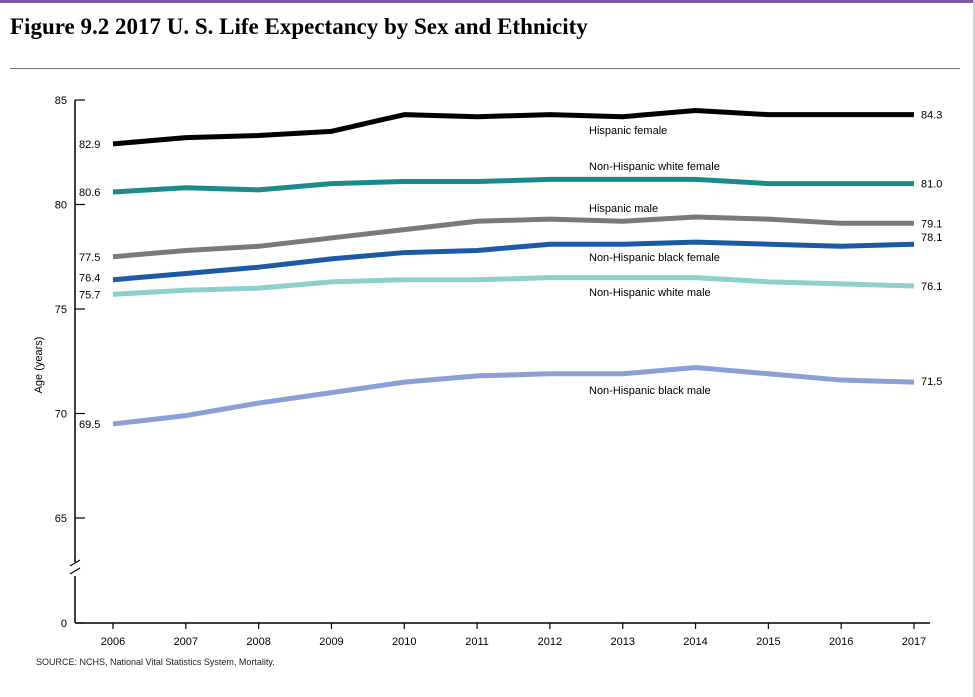 Image resolution: width=975 pixels, height=697 pixels. What do you see at coordinates (258, 642) in the screenshot?
I see `x-tick-label: 2008` at bounding box center [258, 642].